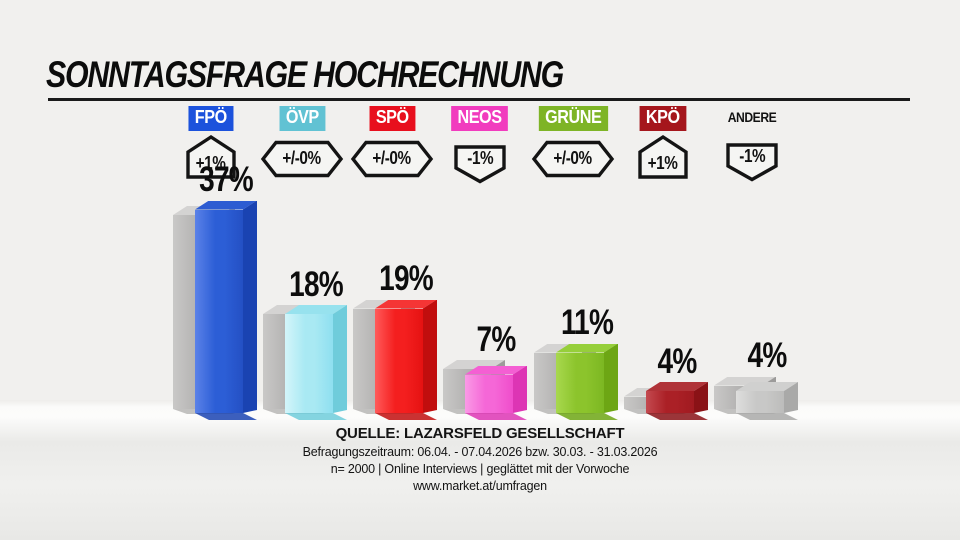 Image resolution: width=960 pixels, height=540 pixels. I want to click on party-column-gruene: GRÜNE +/-0%, so click(573, 142).